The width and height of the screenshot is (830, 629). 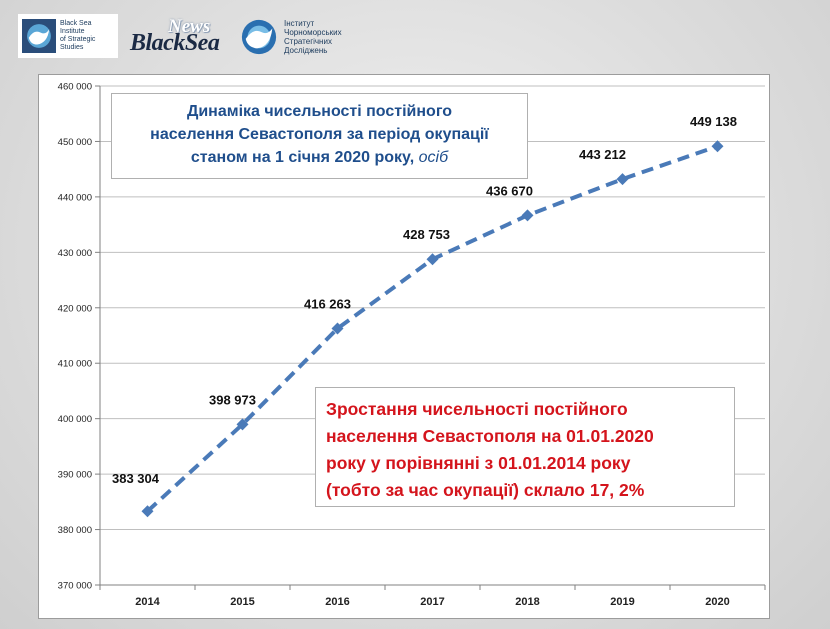 What do you see at coordinates (426, 234) in the screenshot?
I see `data-label: 428 753` at bounding box center [426, 234].